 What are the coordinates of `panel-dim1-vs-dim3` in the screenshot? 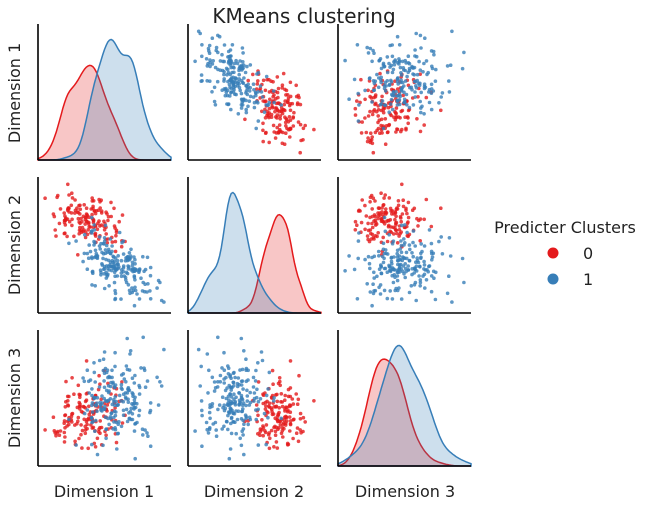 It's located at (404, 92).